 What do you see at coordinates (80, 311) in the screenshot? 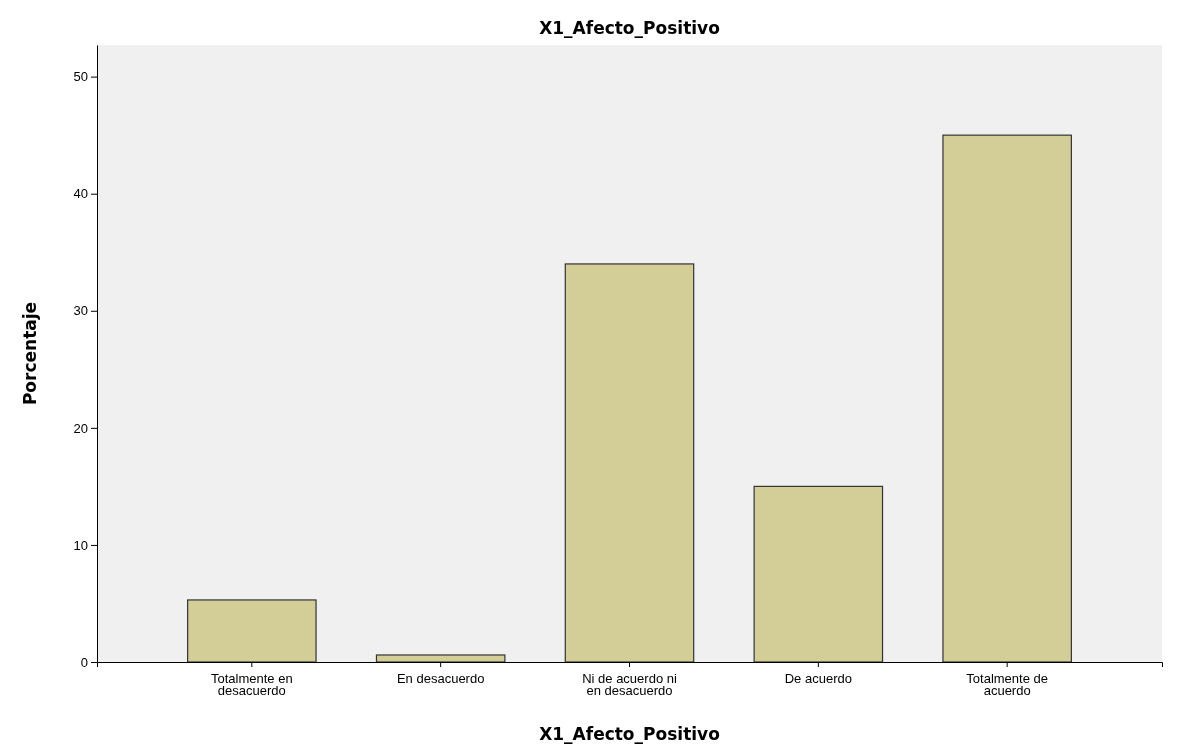
I see `y-tick-label: 30` at bounding box center [80, 311].